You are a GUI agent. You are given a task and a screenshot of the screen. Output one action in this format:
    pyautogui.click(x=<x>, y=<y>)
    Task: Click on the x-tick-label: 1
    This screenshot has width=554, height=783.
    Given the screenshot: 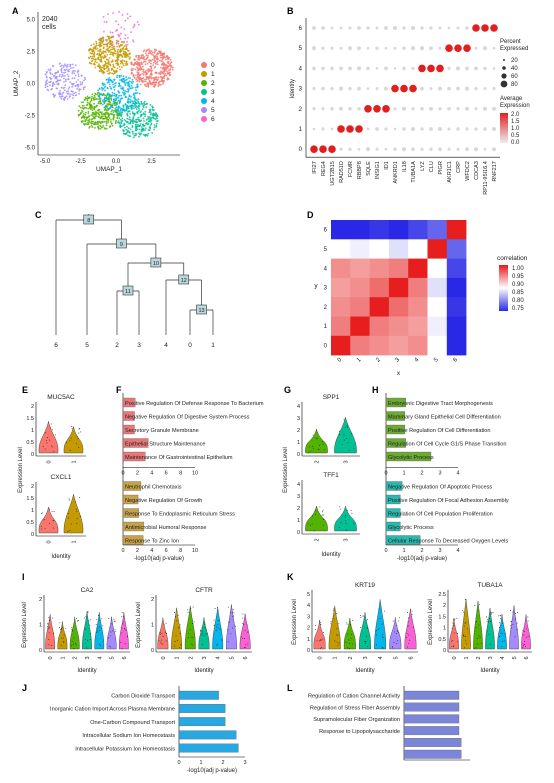 What is the action you would take?
    pyautogui.click(x=178, y=657)
    